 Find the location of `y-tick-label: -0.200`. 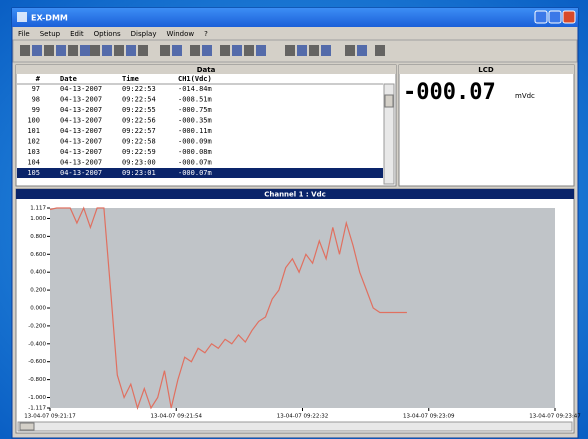

y-tick-label: -0.200 is located at coordinates (37, 326).